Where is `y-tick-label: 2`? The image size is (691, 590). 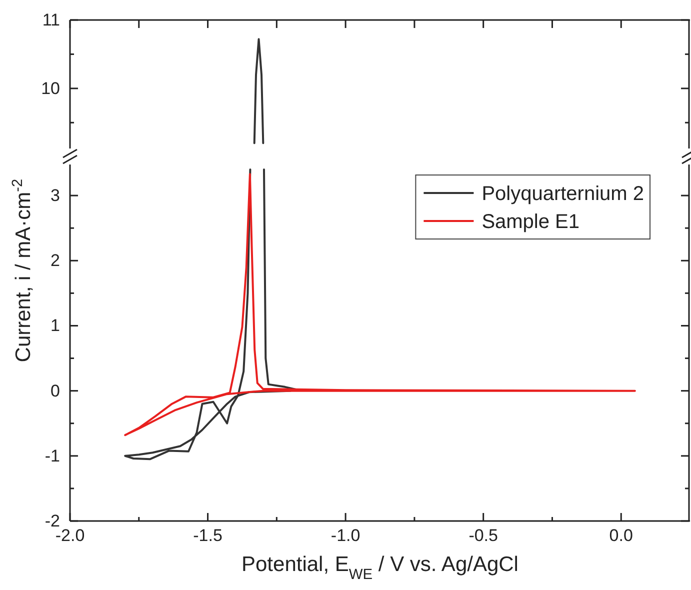 y-tick-label: 2 is located at coordinates (55, 260).